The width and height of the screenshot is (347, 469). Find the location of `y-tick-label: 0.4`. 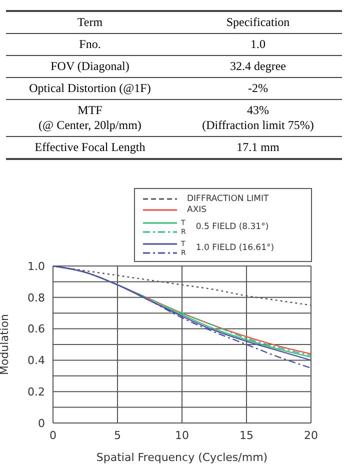

y-tick-label: 0.4 is located at coordinates (36, 361).